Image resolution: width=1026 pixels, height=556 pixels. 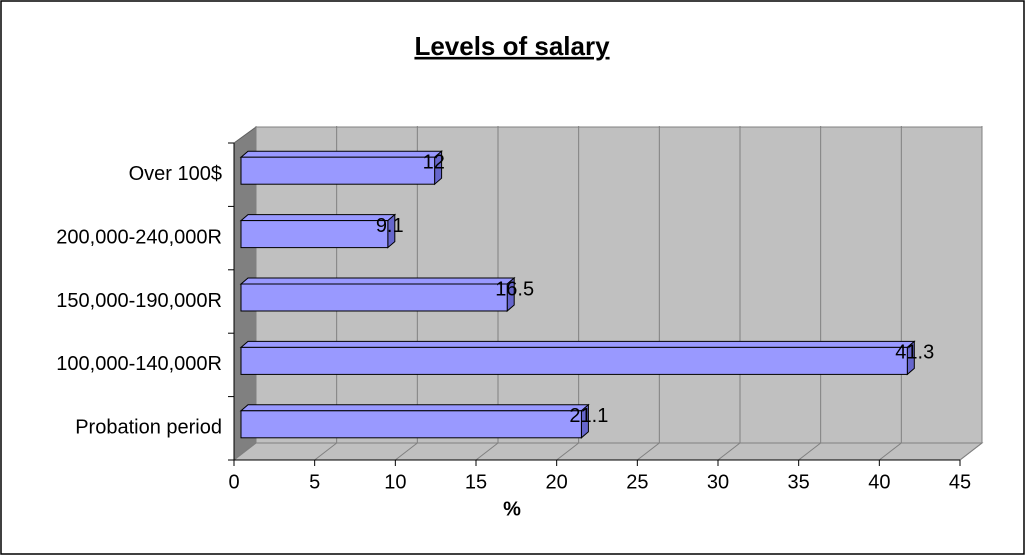 What do you see at coordinates (139, 237) in the screenshot?
I see `y-tick-label: 200,000-240,000R` at bounding box center [139, 237].